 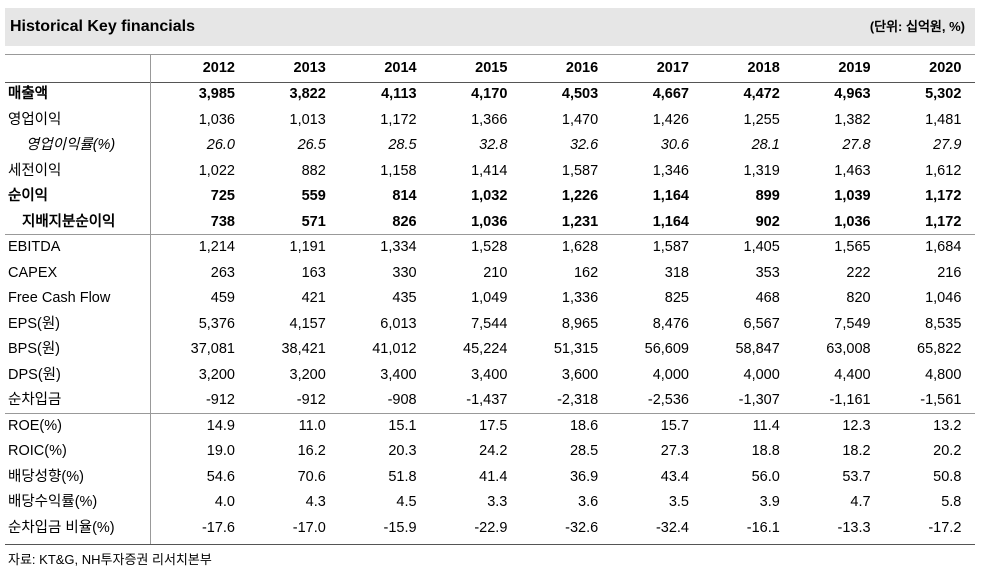 I want to click on cell: -2,318, so click(x=578, y=400).